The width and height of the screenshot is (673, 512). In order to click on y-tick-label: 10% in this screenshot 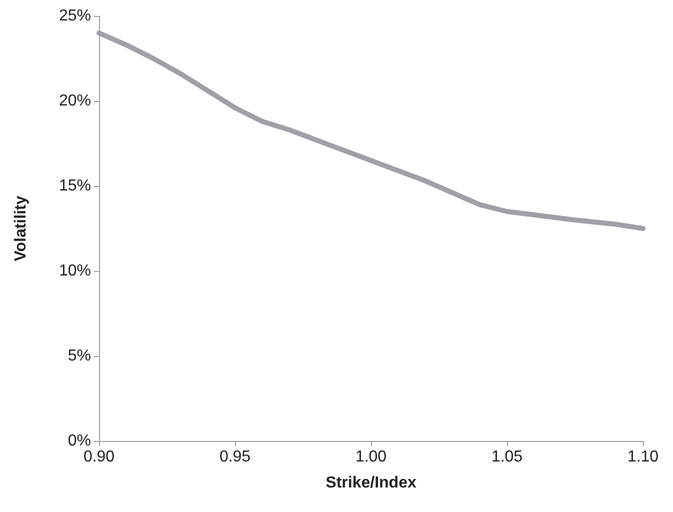, I will do `click(74, 271)`.